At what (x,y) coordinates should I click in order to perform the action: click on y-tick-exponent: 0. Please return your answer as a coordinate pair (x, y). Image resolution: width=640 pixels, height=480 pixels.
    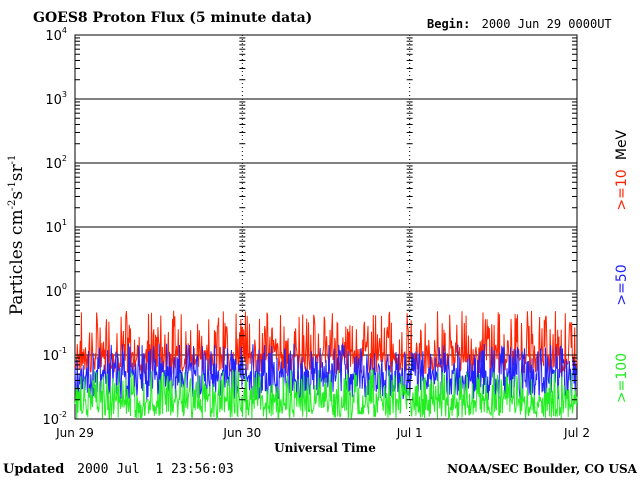
    Looking at the image, I should click on (64, 286).